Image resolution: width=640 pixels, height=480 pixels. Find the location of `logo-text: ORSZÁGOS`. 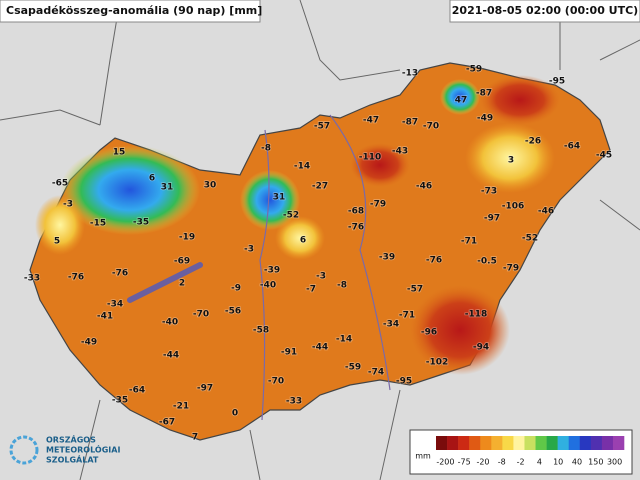

logo-text: ORSZÁGOS is located at coordinates (71, 439).